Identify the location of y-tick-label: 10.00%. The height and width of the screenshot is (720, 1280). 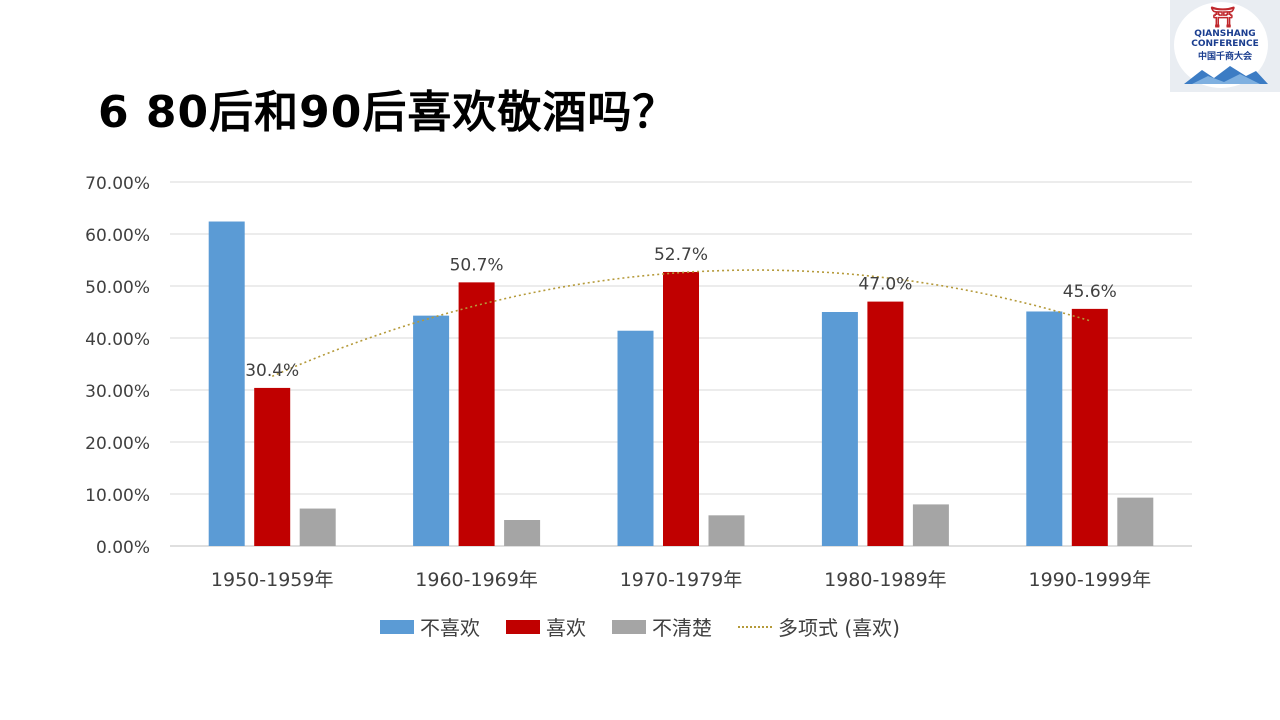
(117, 496).